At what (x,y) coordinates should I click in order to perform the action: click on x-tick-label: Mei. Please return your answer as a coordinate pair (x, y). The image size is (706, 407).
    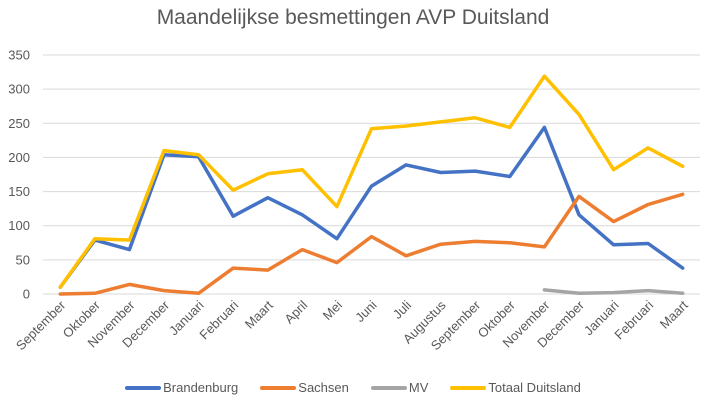
    Looking at the image, I should click on (332, 309).